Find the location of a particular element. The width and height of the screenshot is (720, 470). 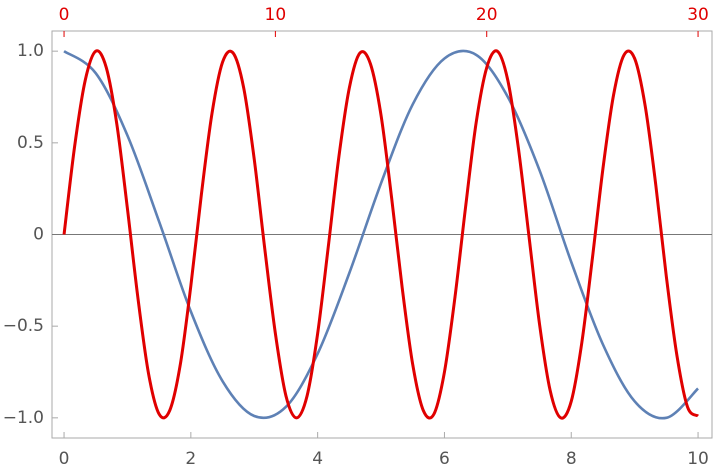

x-tick-label: 0 is located at coordinates (64, 459).